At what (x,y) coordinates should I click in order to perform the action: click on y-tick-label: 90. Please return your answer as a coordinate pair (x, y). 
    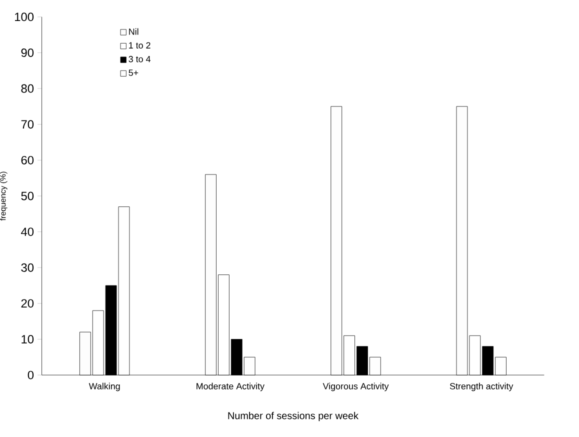
    Looking at the image, I should click on (27, 53).